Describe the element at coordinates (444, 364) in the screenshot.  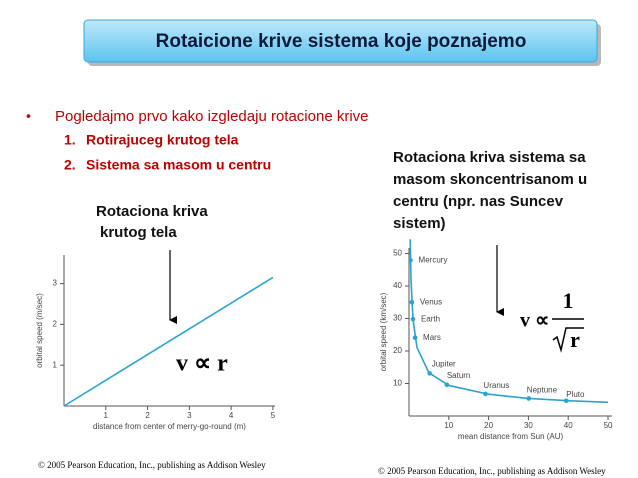
I see `planet-label: Jupiter` at that location.